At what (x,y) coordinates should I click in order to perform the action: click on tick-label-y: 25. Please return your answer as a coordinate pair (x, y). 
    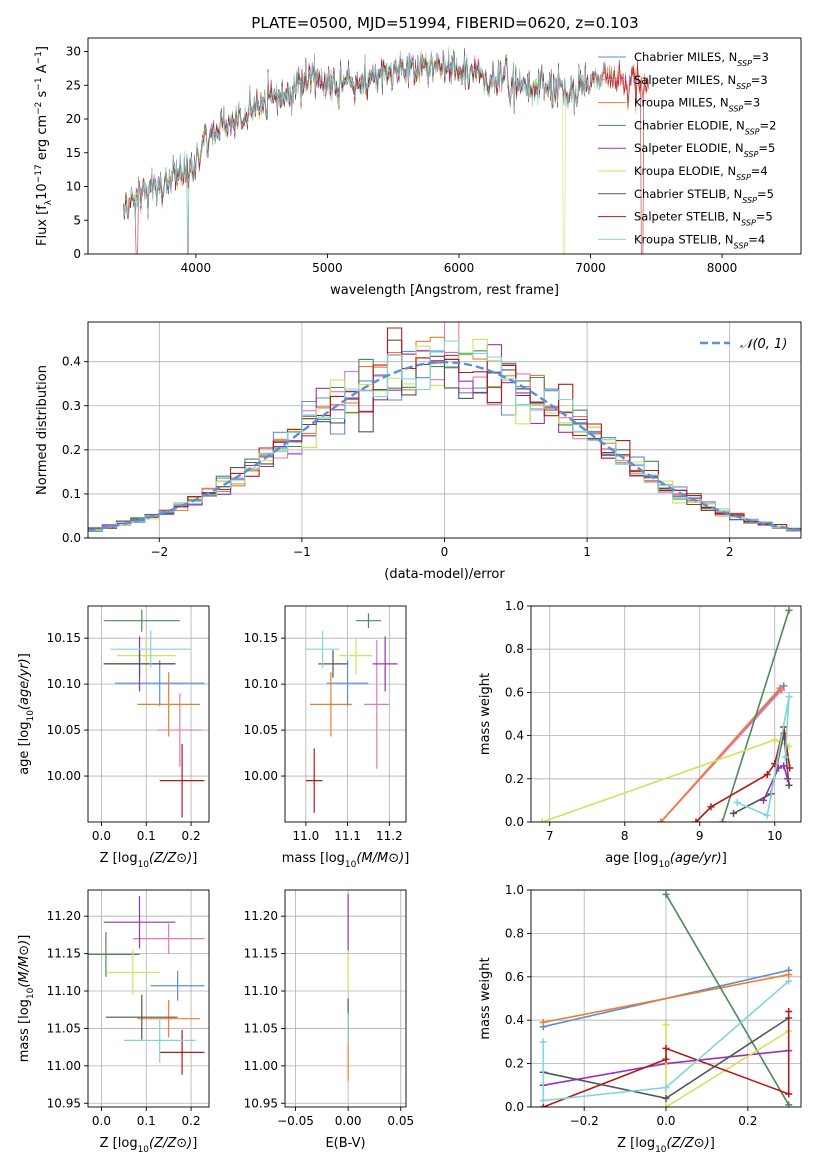
    Looking at the image, I should click on (73, 85).